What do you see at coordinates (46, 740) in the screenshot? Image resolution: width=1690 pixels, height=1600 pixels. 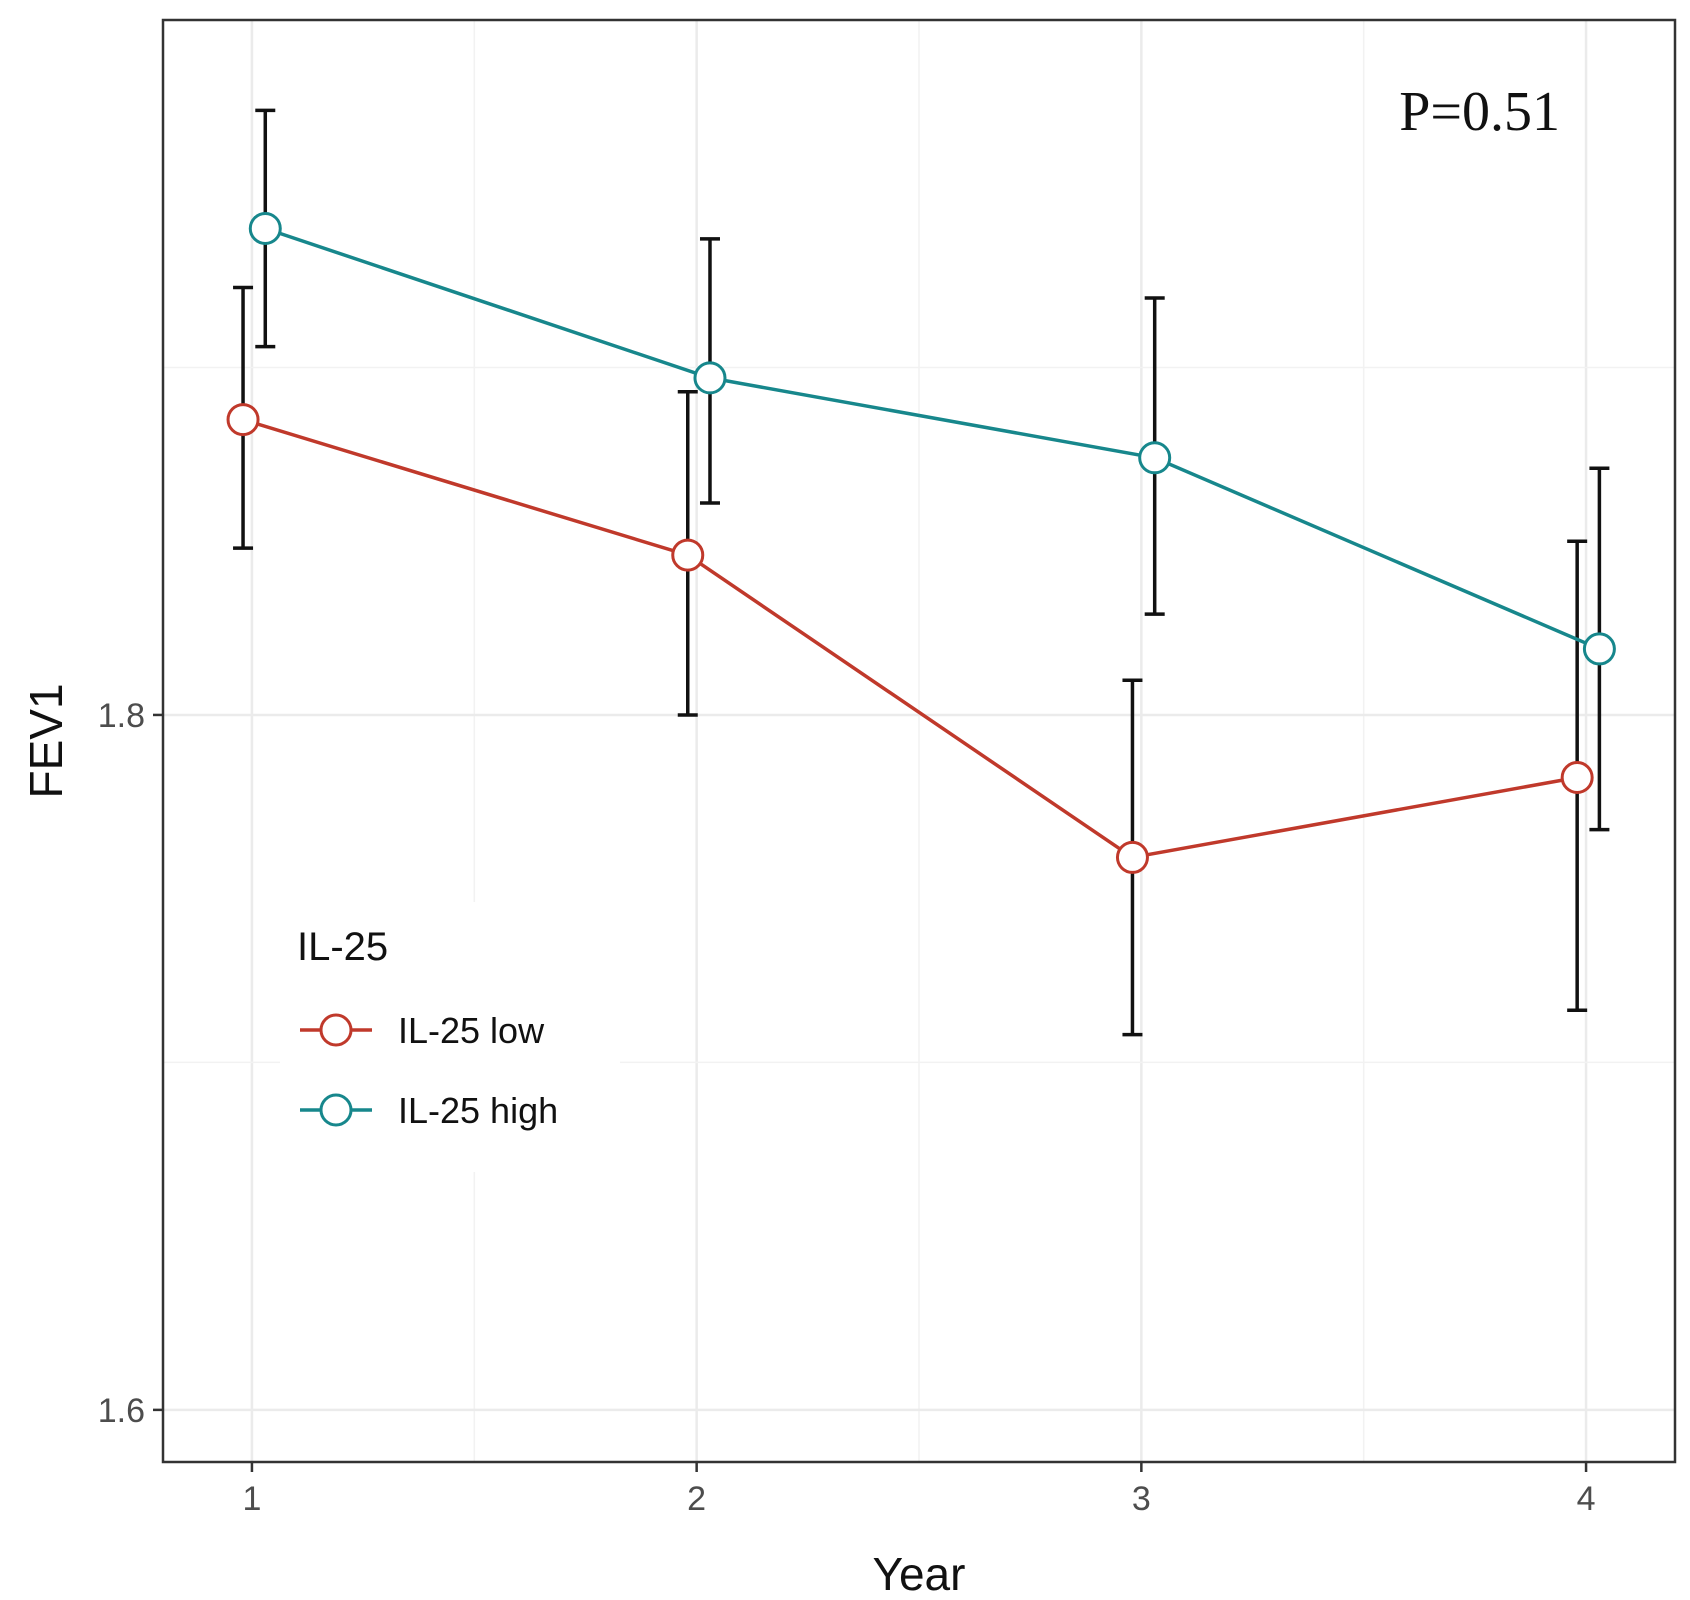 I see `y-axis-title: FEV1` at bounding box center [46, 740].